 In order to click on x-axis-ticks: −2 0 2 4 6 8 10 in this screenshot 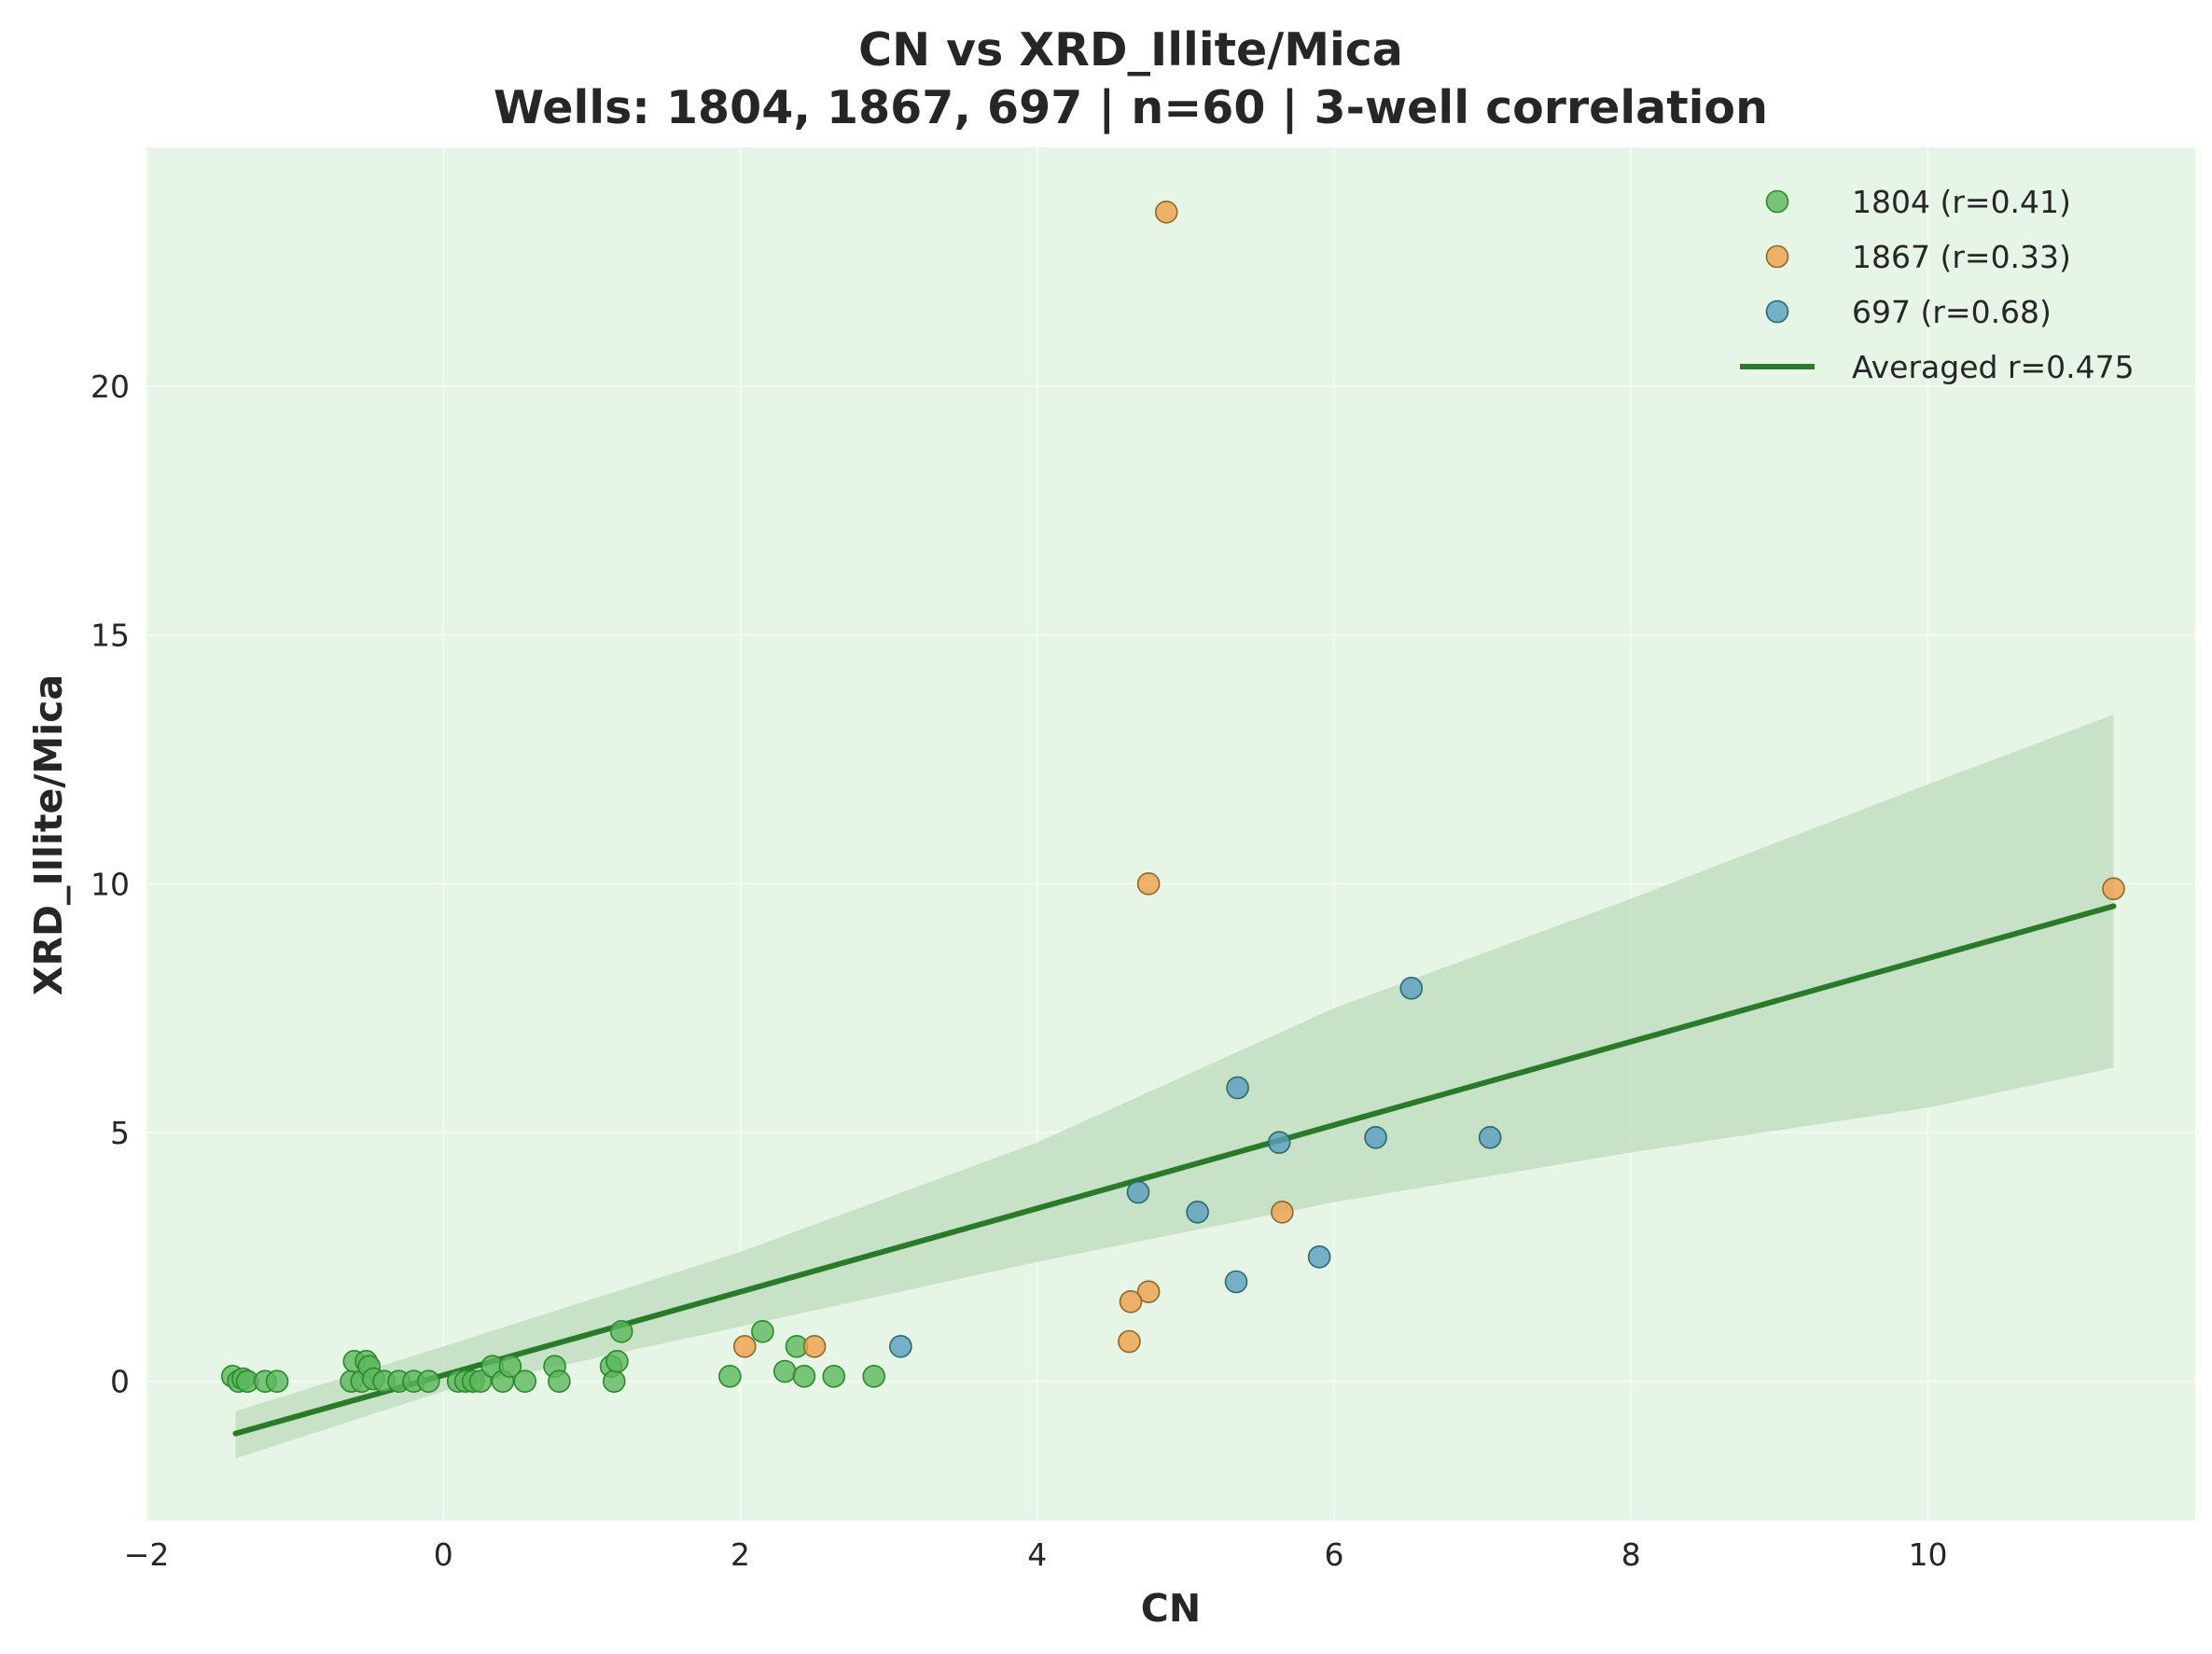, I will do `click(1036, 1554)`.